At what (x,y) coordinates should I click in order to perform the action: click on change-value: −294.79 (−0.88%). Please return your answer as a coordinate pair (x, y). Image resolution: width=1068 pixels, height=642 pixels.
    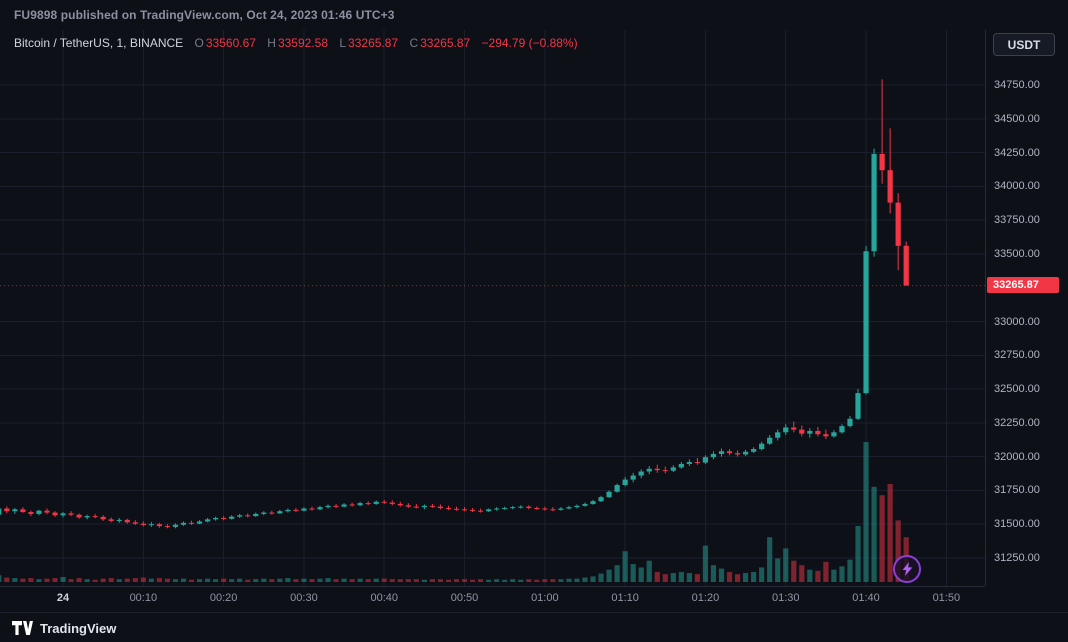
    Looking at the image, I should click on (529, 43).